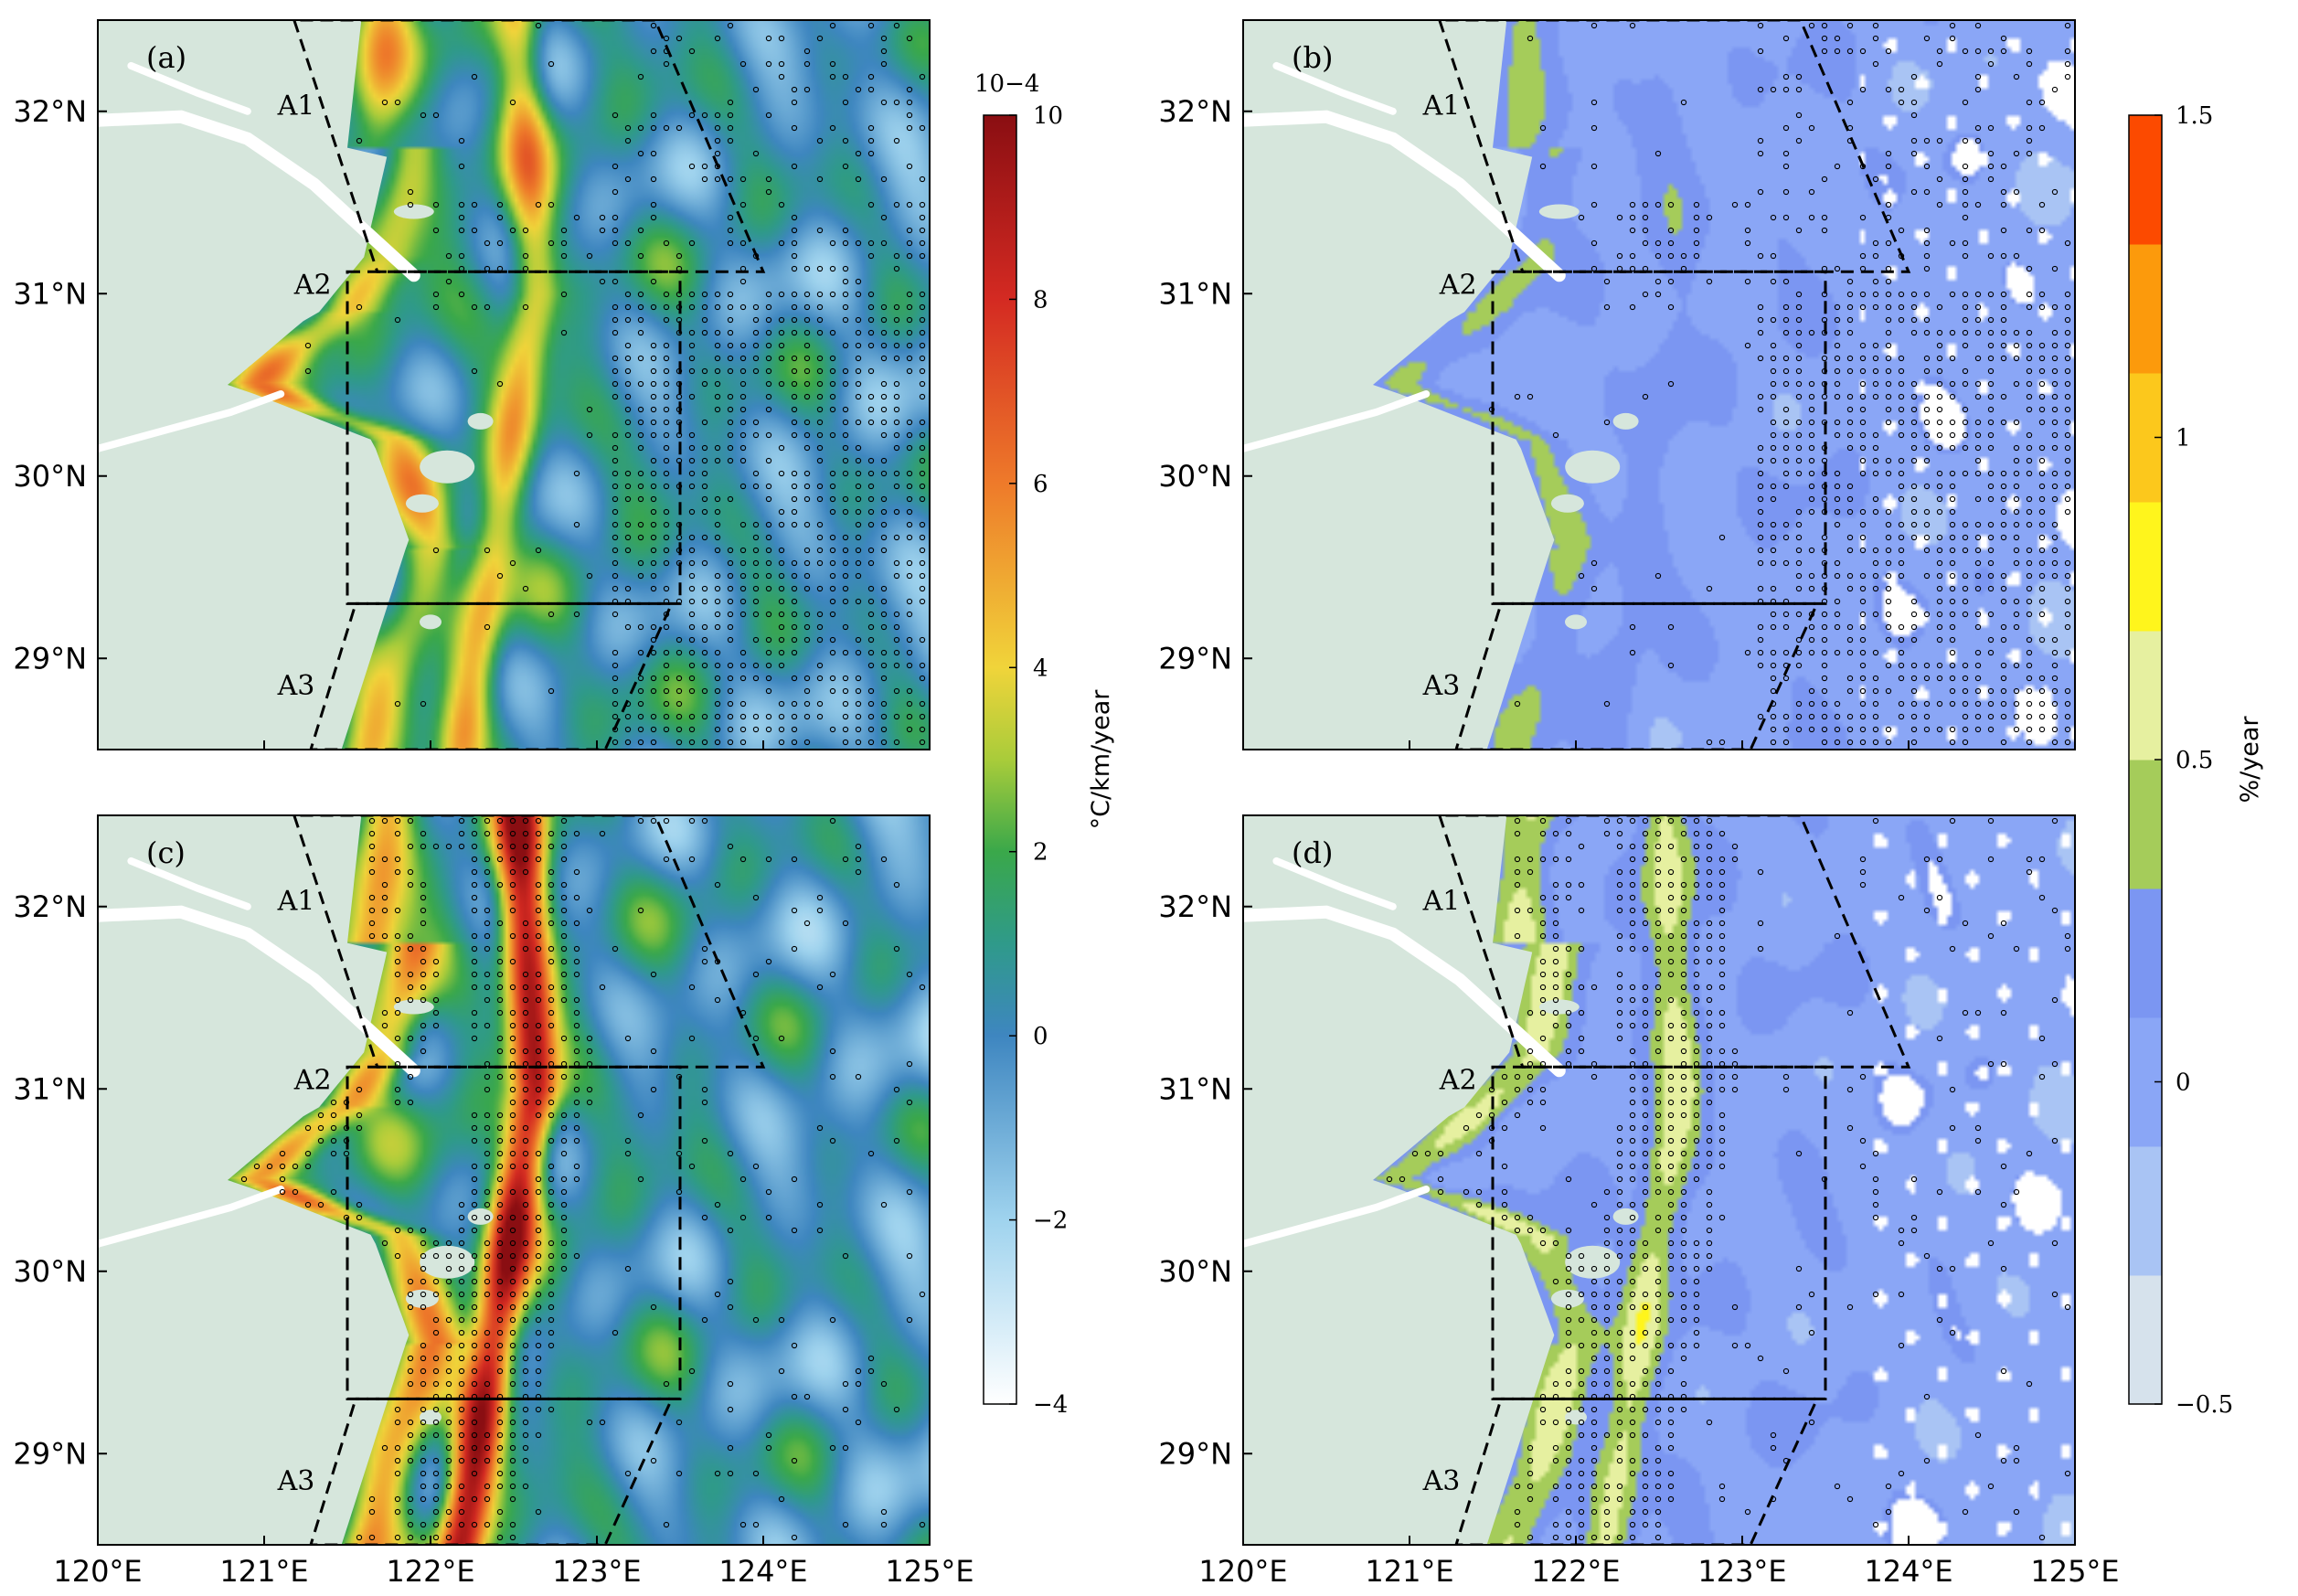  What do you see at coordinates (259, 196) in the screenshot?
I see `panel-a-river` at bounding box center [259, 196].